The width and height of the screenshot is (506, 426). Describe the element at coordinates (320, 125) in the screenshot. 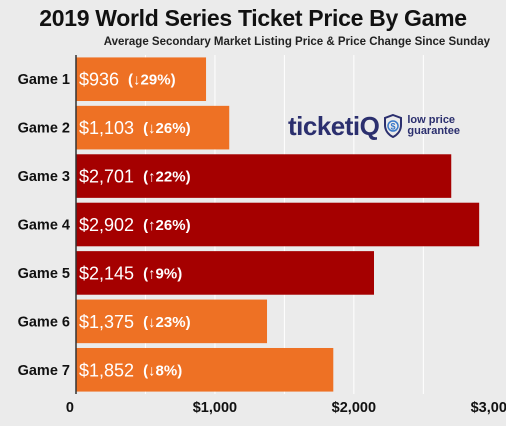

I see `logo-word-ticket: ticket` at that location.